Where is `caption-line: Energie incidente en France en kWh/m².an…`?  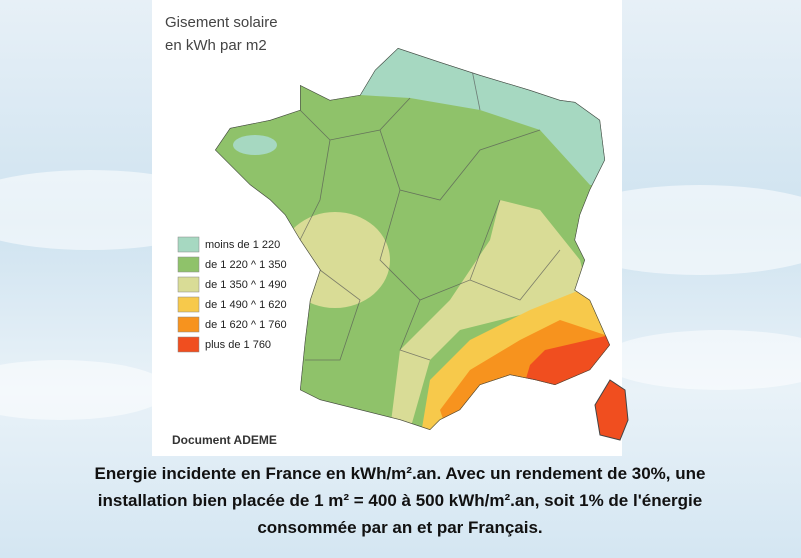
caption-line: Energie incidente en France en kWh/m².an… is located at coordinates (400, 473).